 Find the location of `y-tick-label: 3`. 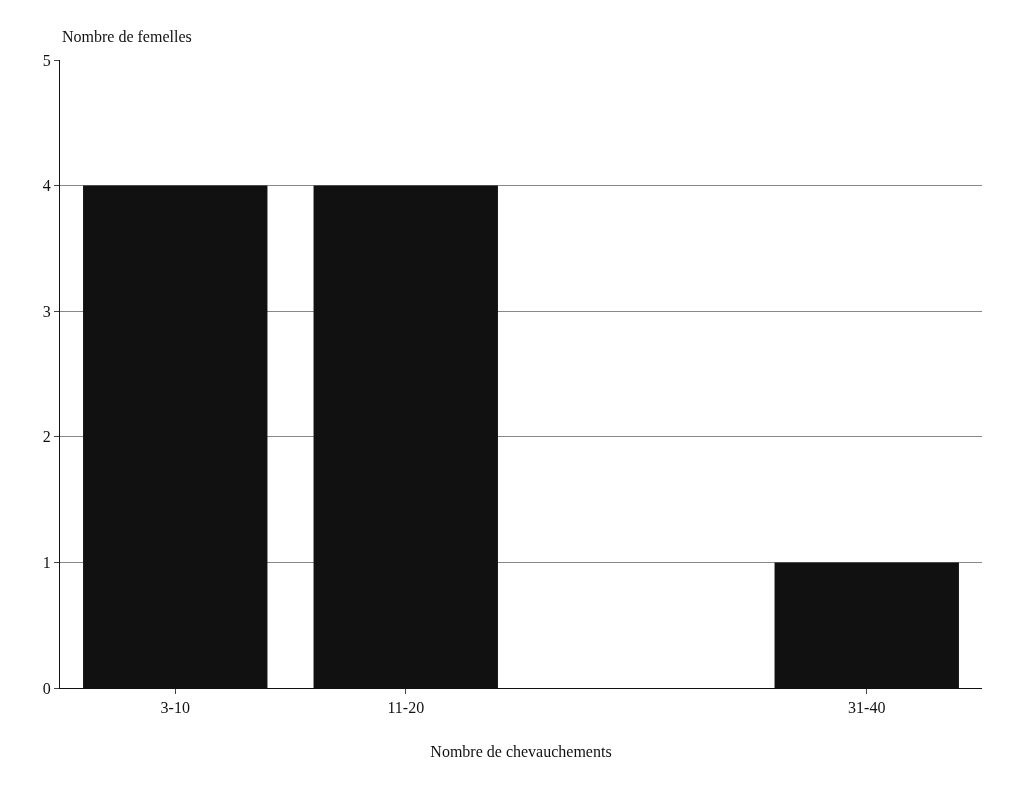

y-tick-label: 3 is located at coordinates (46, 311).